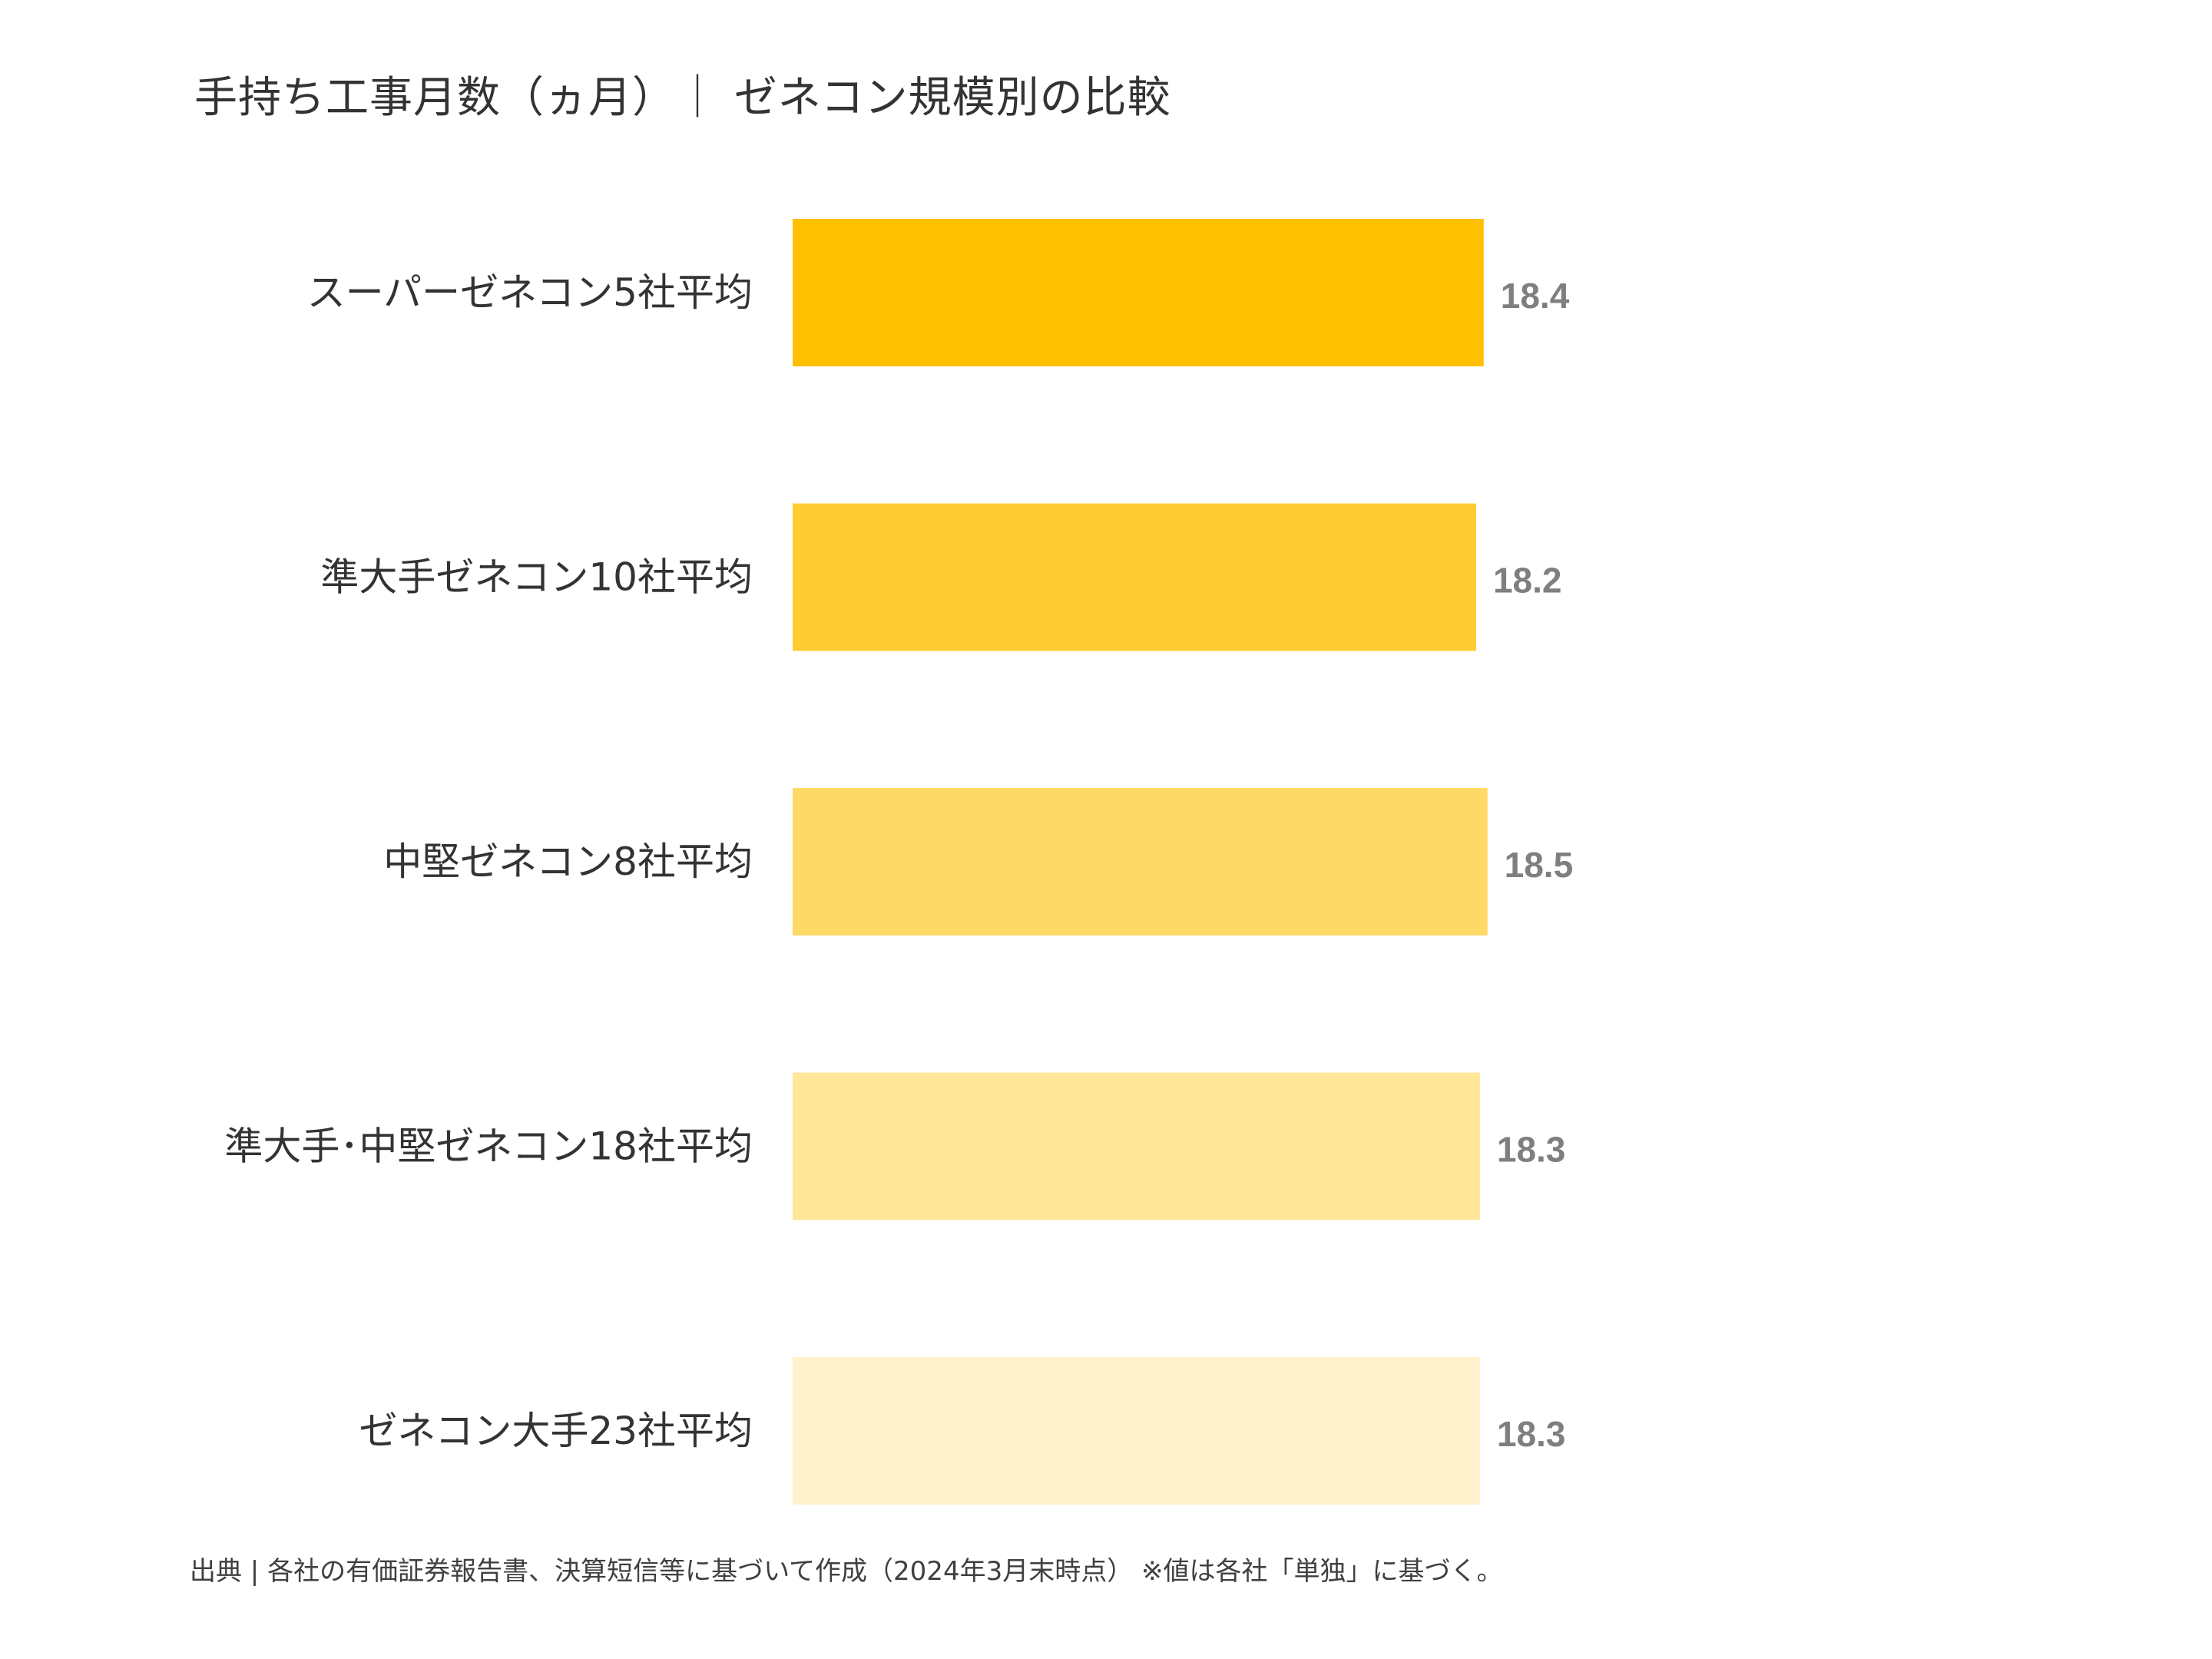 The width and height of the screenshot is (2212, 1659). Describe the element at coordinates (1536, 296) in the screenshot. I see `value-label: 18.4` at that location.